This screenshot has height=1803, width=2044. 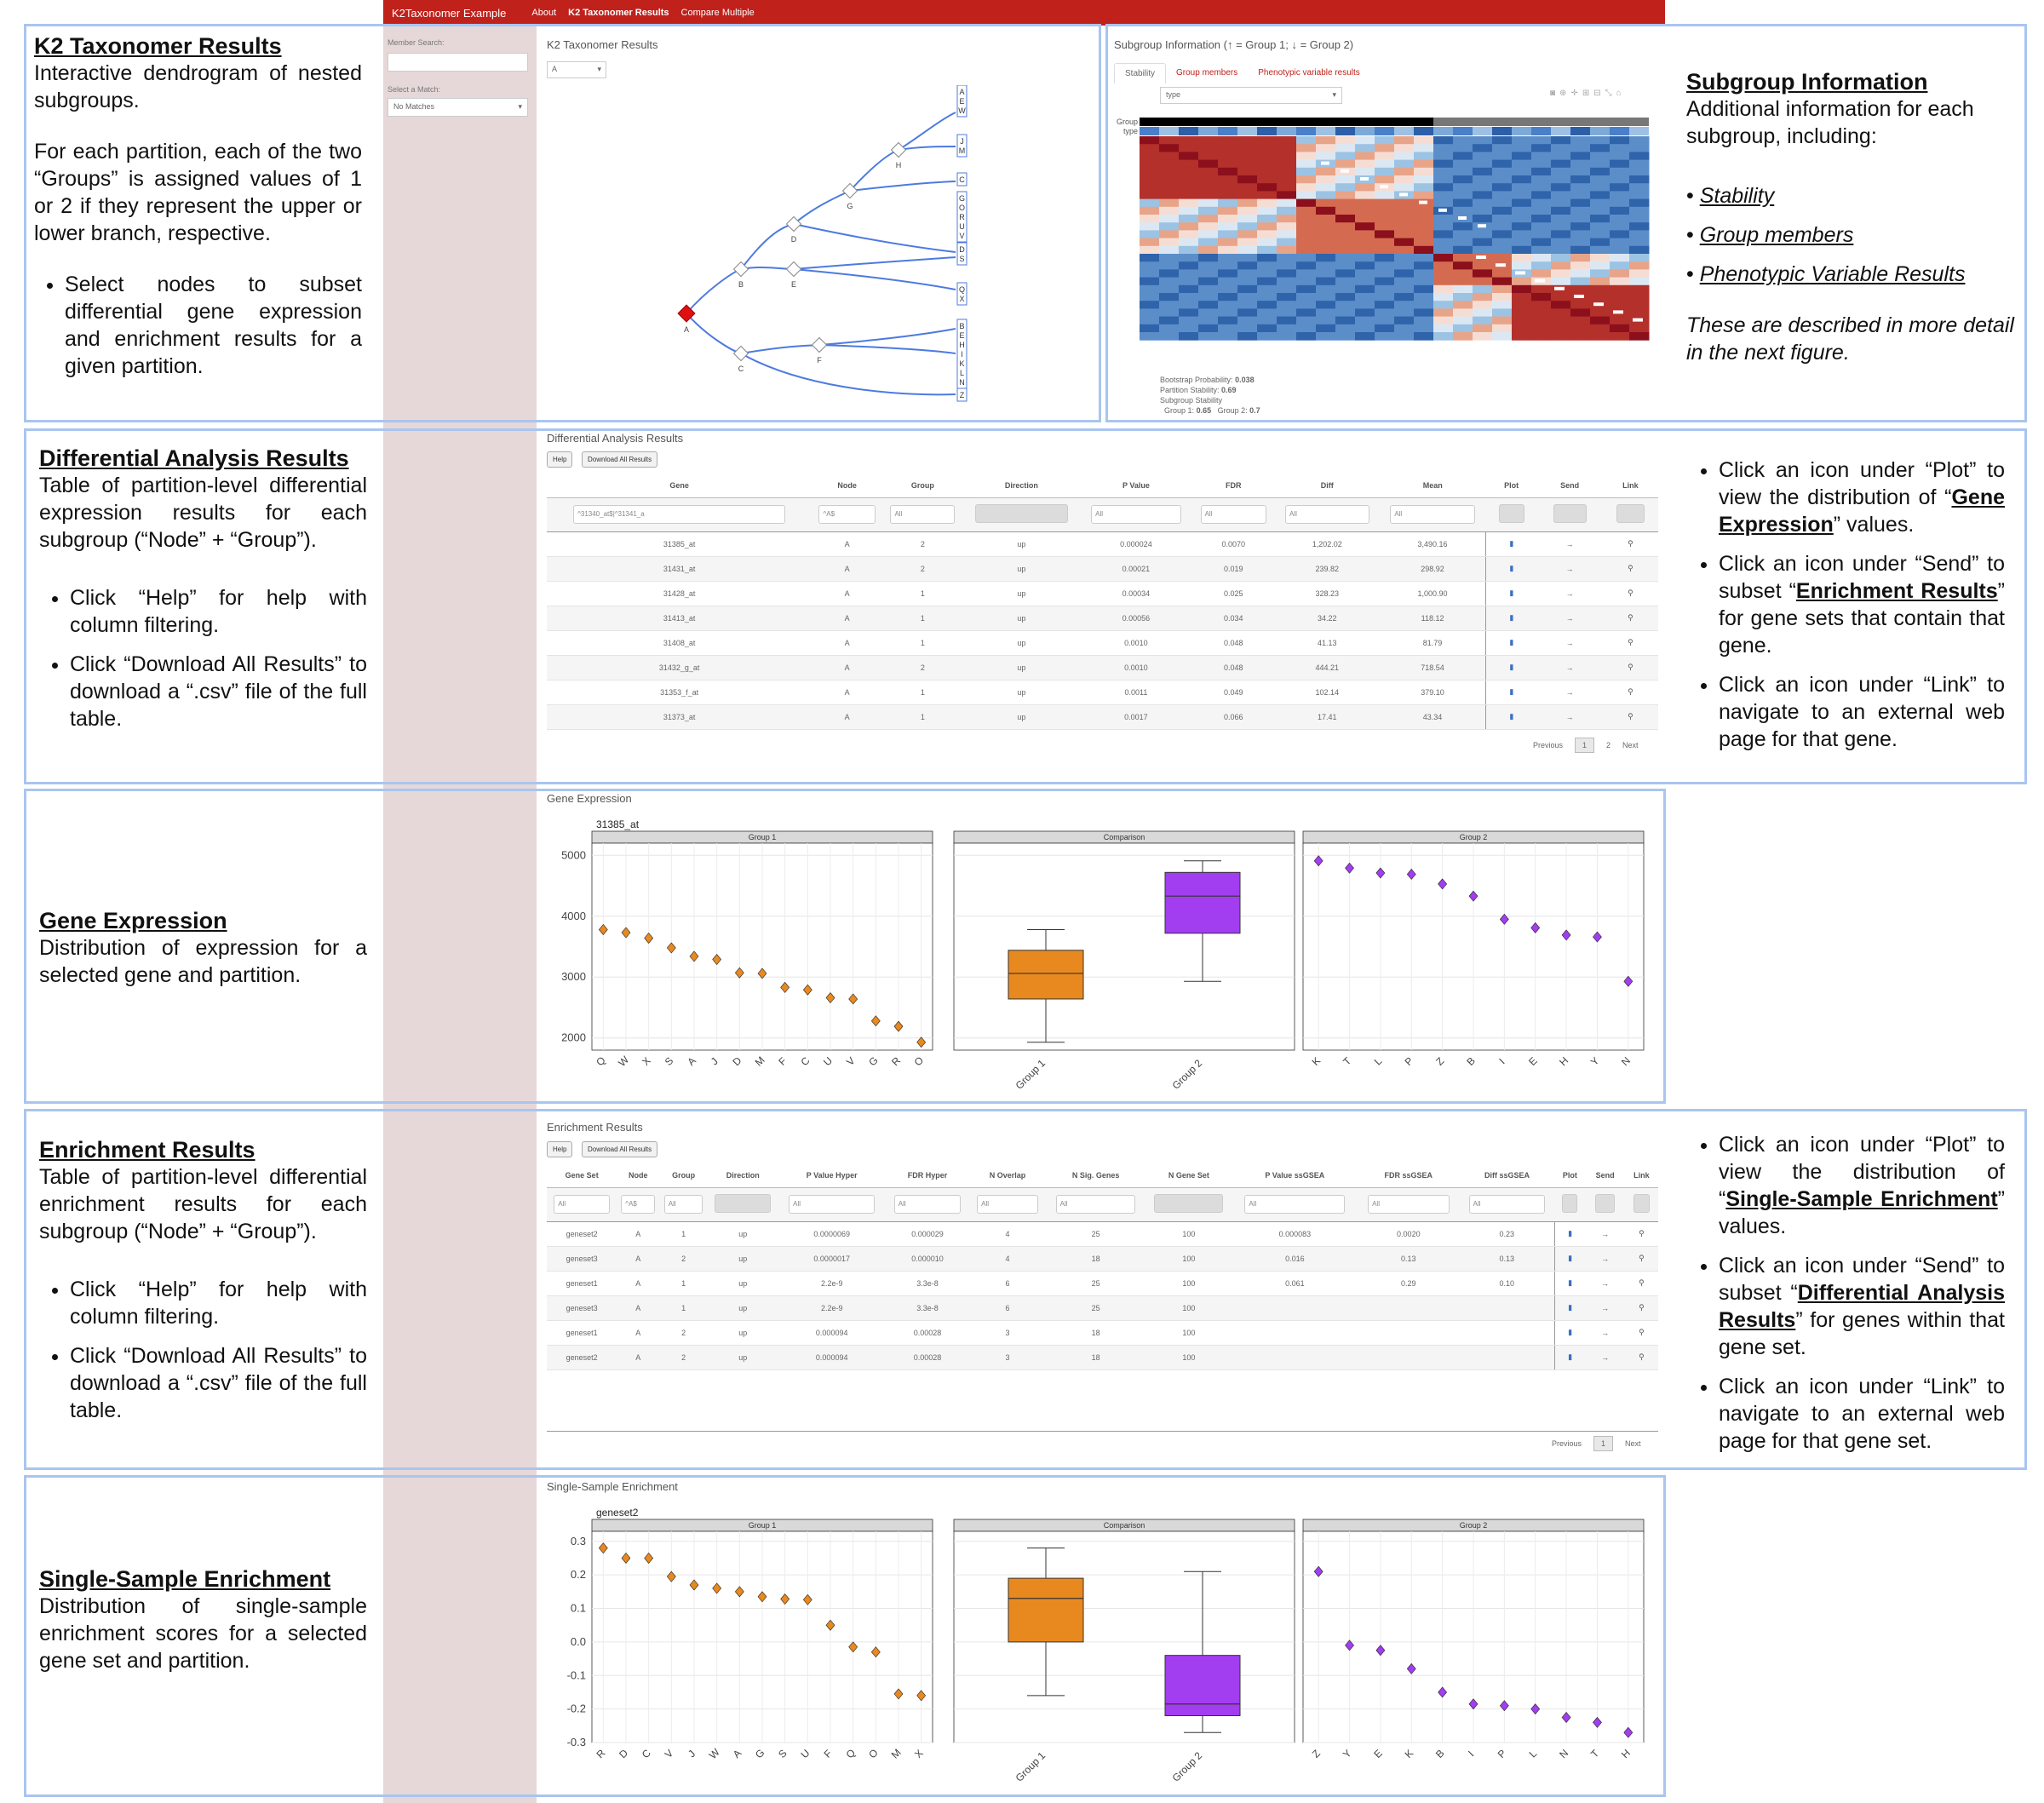 What do you see at coordinates (1599, 94) in the screenshot?
I see `zoom-out-icon: ⊟` at bounding box center [1599, 94].